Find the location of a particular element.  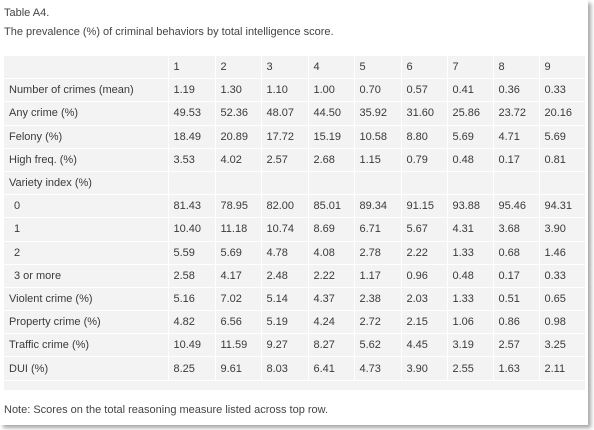

table-cell: 0.79 is located at coordinates (424, 160).